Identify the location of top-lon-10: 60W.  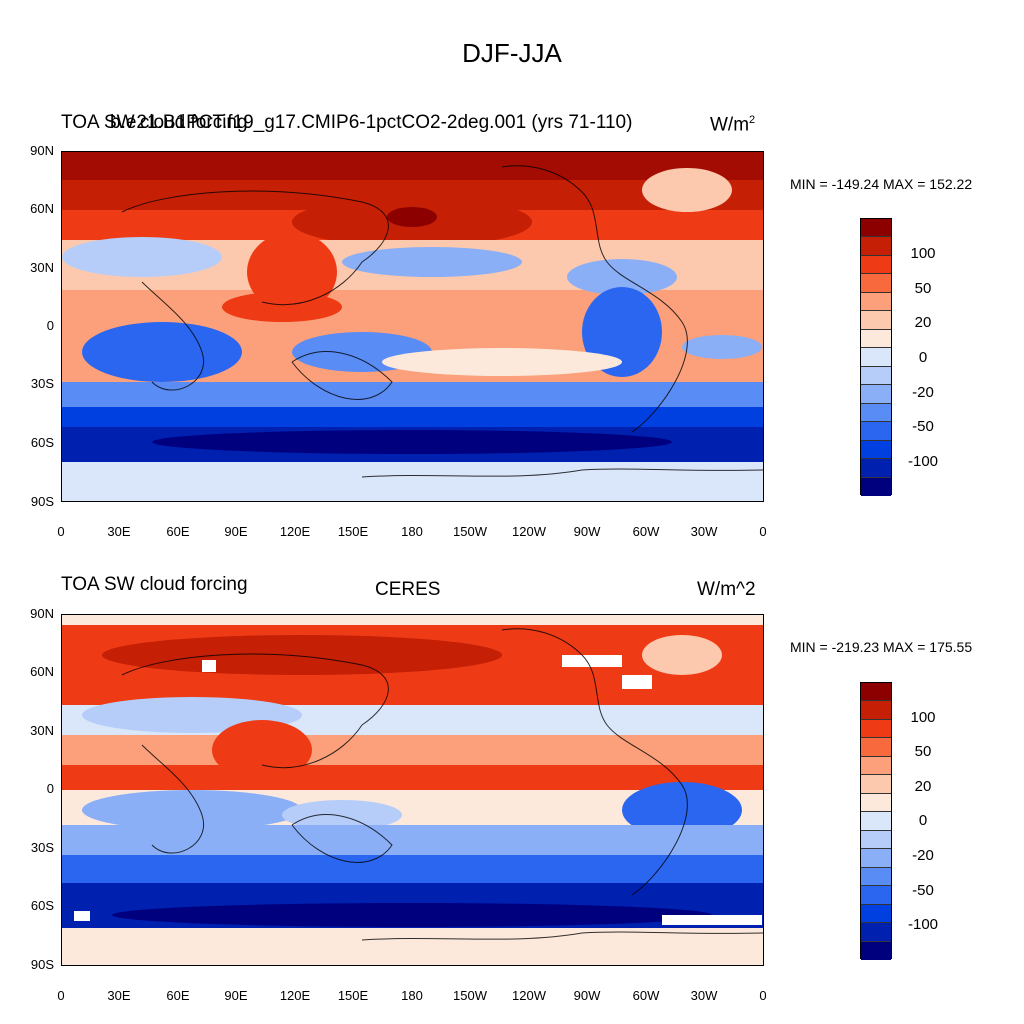
(646, 531).